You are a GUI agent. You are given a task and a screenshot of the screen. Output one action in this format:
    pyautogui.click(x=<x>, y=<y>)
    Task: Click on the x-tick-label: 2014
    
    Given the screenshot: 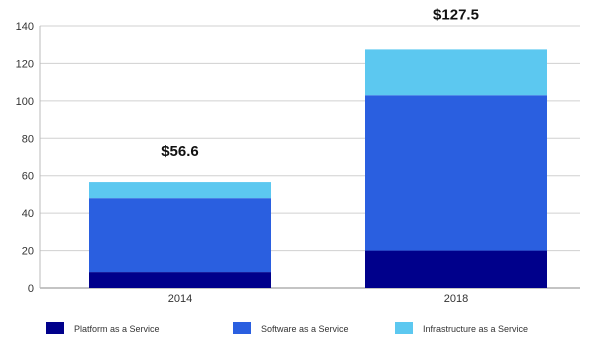 What is the action you would take?
    pyautogui.click(x=180, y=299)
    